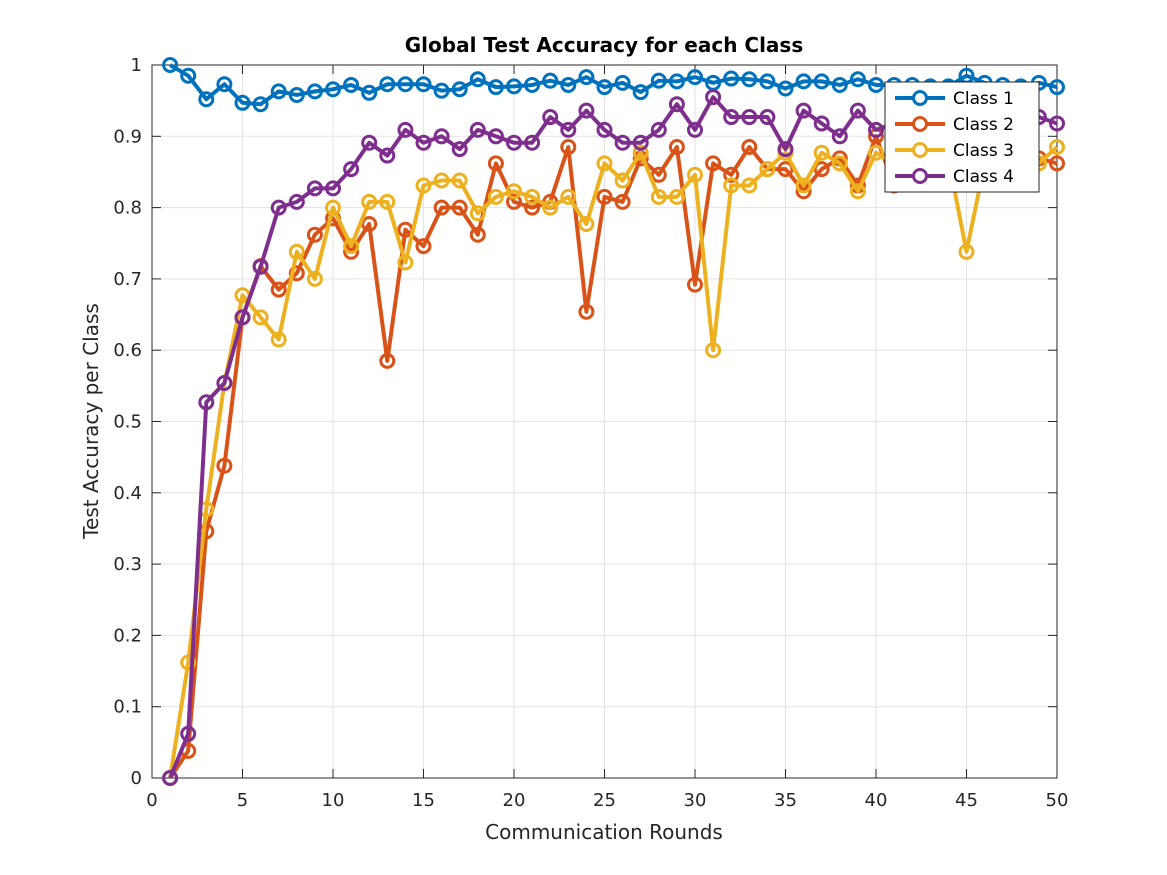 This screenshot has width=1167, height=875. What do you see at coordinates (423, 800) in the screenshot?
I see `x-tick-label: 15` at bounding box center [423, 800].